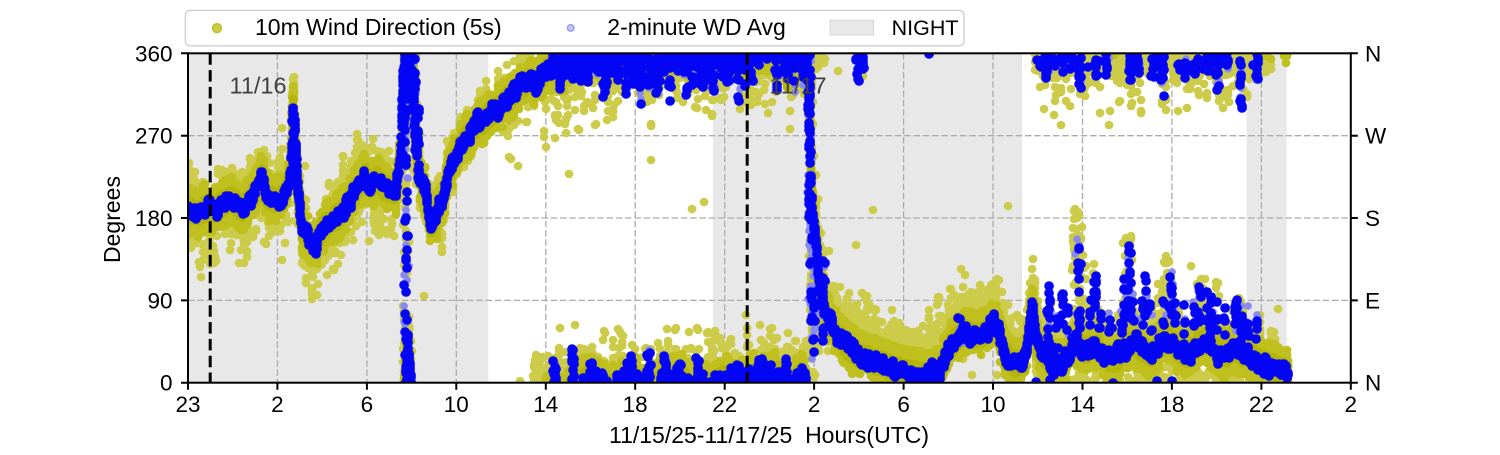 This screenshot has width=1500, height=455. I want to click on svg-text: NIGHT, so click(925, 28).